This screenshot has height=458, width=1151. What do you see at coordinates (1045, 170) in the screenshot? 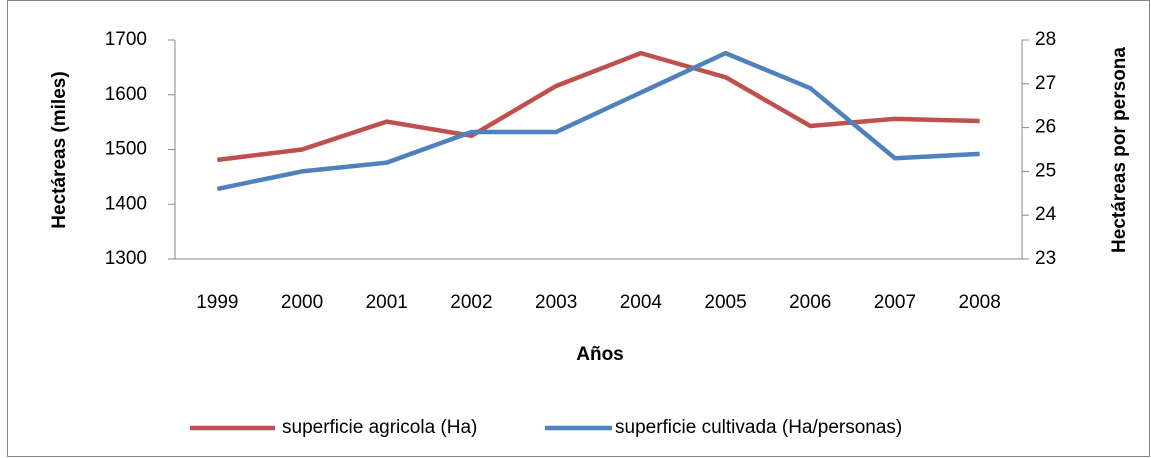
I see `y2-tick-label: 25` at bounding box center [1045, 170].